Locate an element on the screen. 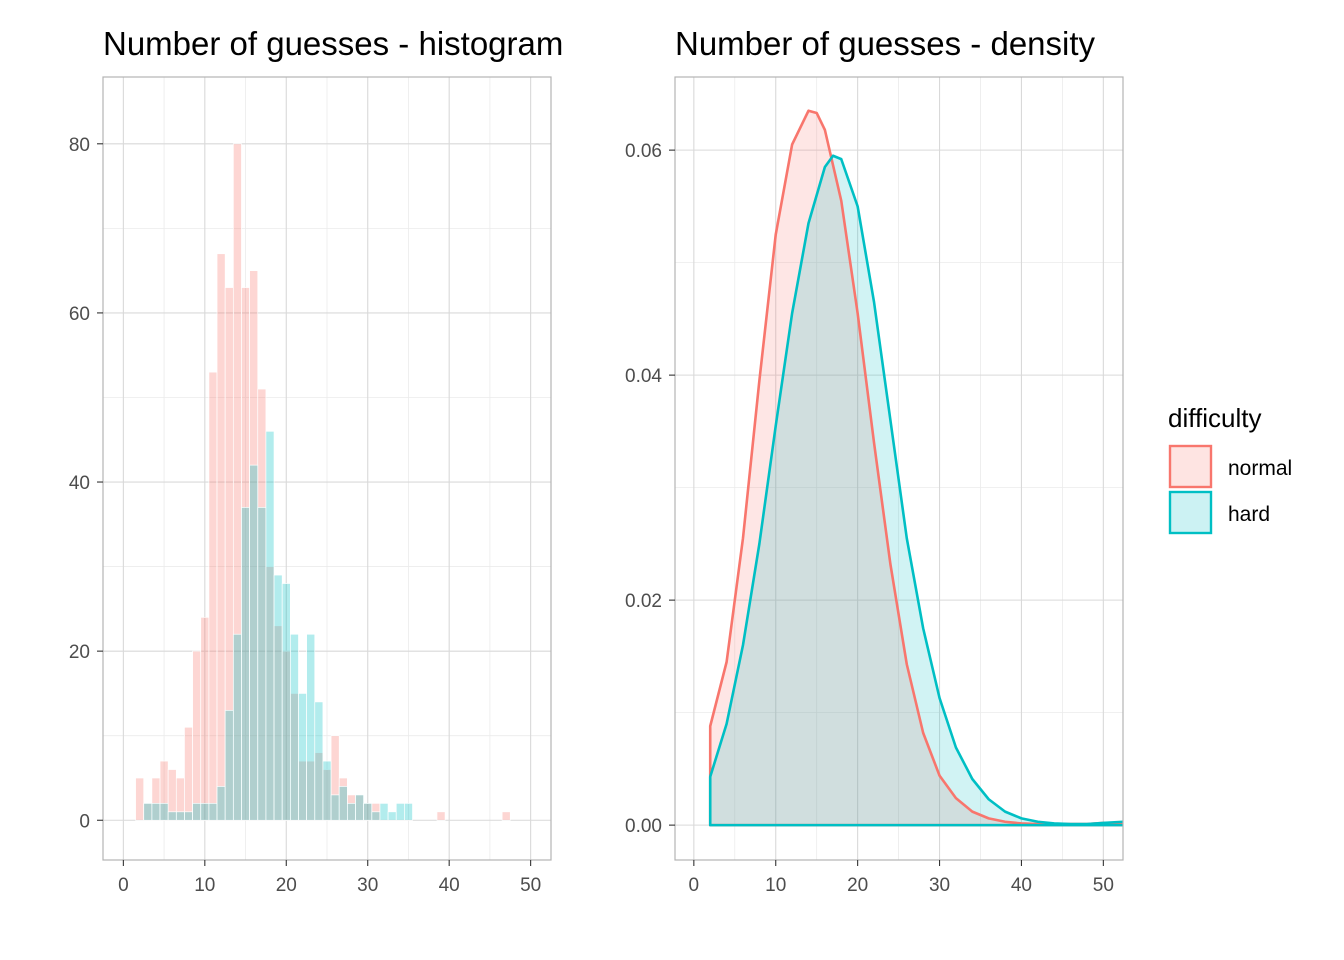 The height and width of the screenshot is (960, 1344). density-title: Number of guesses - density is located at coordinates (885, 43).